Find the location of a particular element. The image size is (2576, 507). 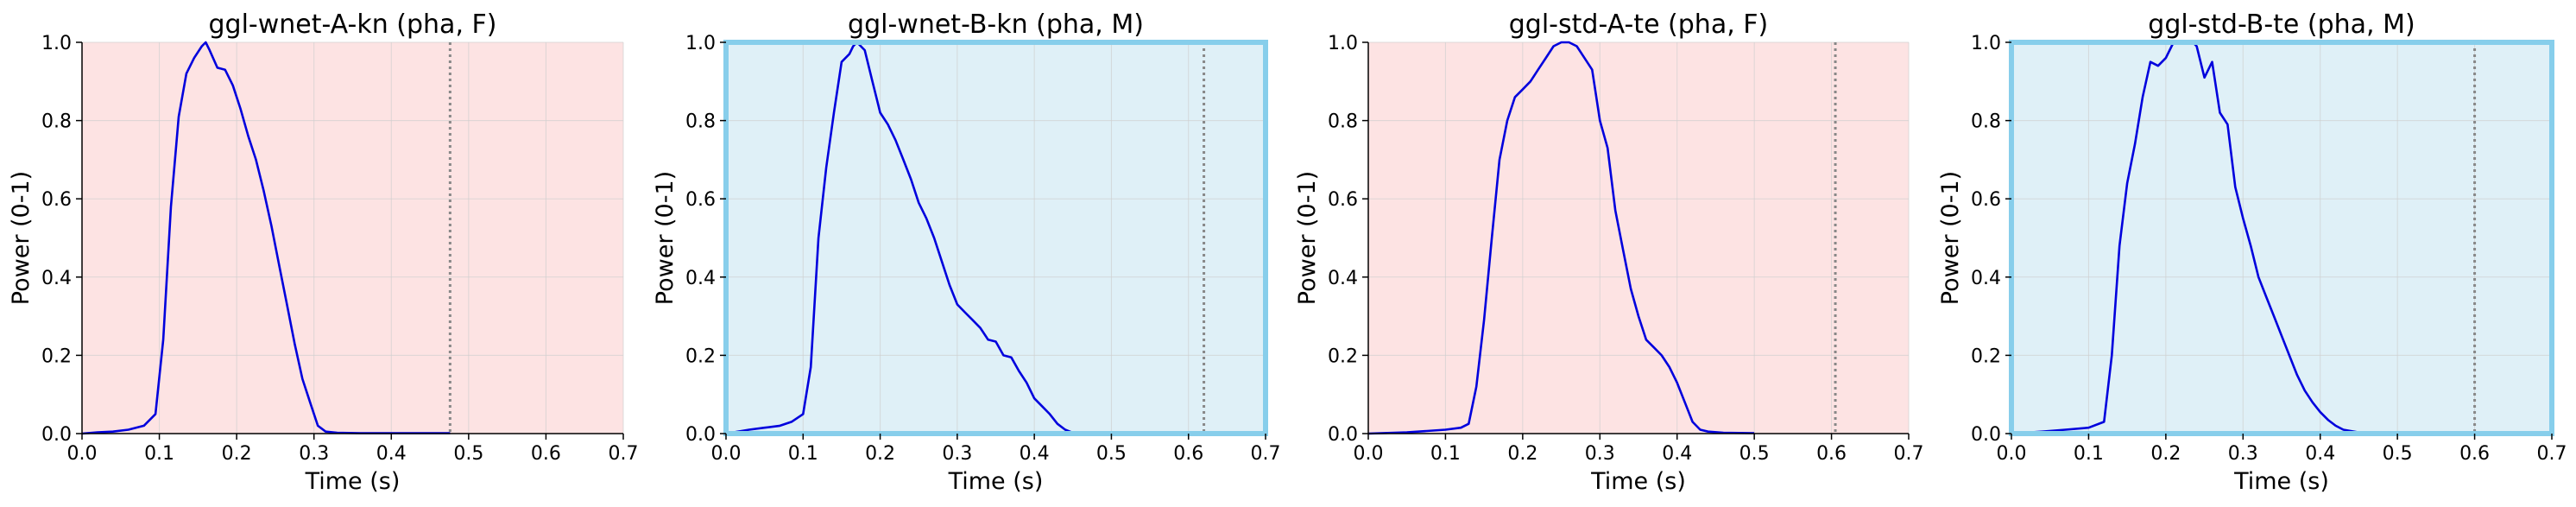

panel-title: ggl-std-B-te (pha, M) is located at coordinates (2281, 25).